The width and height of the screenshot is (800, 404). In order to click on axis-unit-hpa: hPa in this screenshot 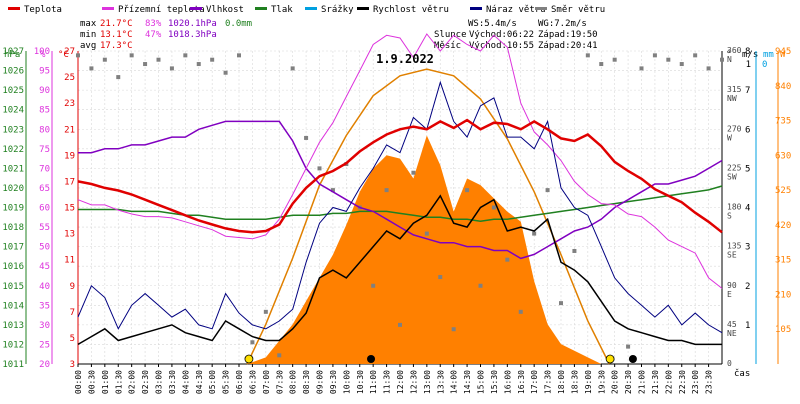, I will do `click(12, 55)`.